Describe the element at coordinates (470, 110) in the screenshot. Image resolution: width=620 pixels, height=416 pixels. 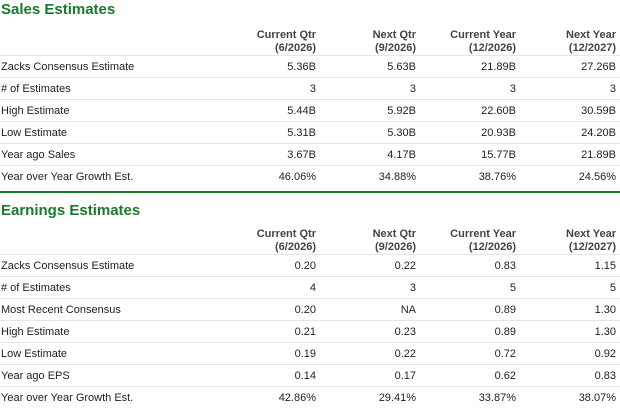
I see `table-cell: 22.60B` at that location.